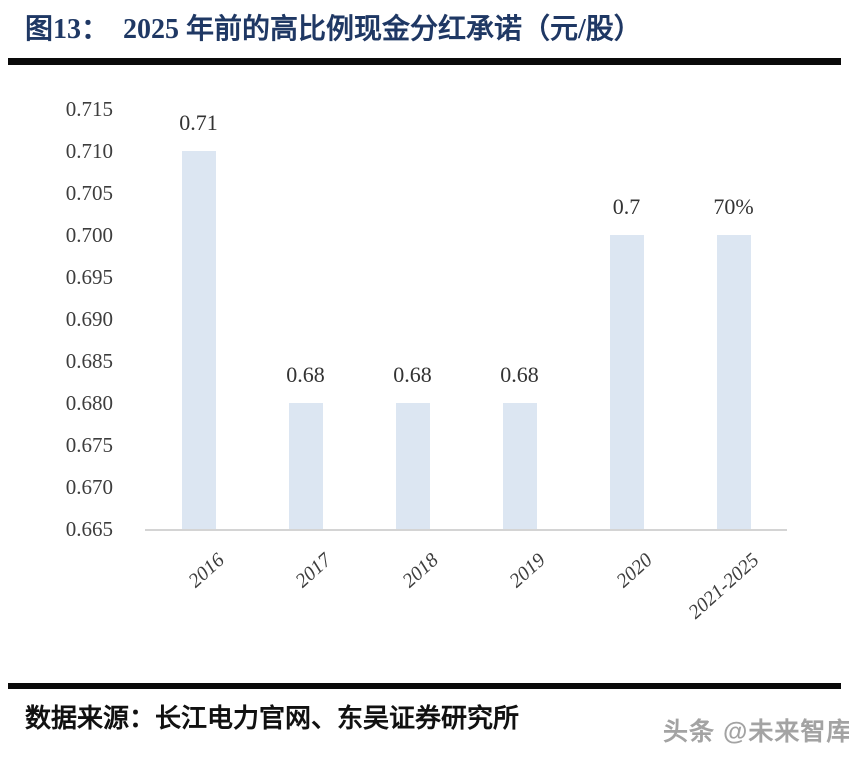 This screenshot has width=849, height=758. I want to click on figure-title-text: 2025 年前的高比例现金分红承诺（元/股）, so click(382, 29).